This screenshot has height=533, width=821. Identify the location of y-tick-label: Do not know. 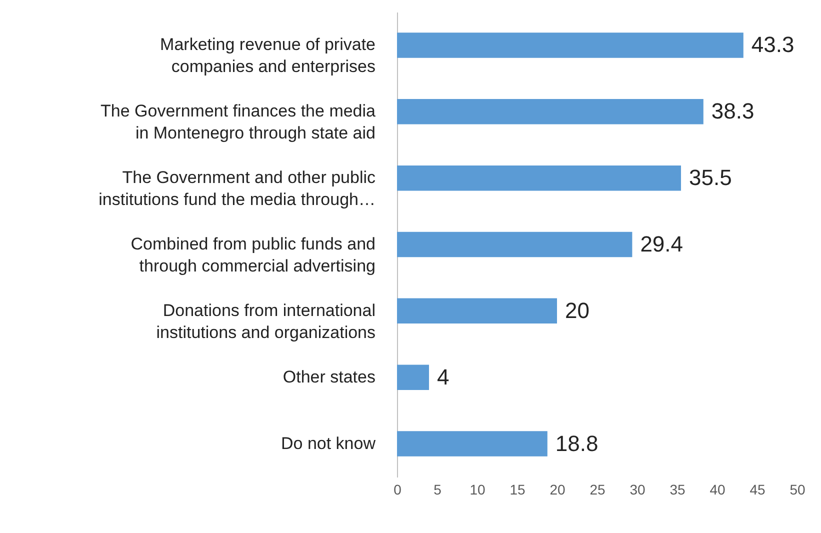
(328, 443).